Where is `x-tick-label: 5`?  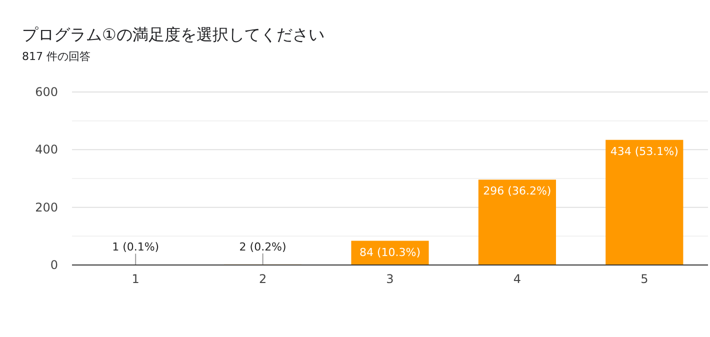 x-tick-label: 5 is located at coordinates (644, 279).